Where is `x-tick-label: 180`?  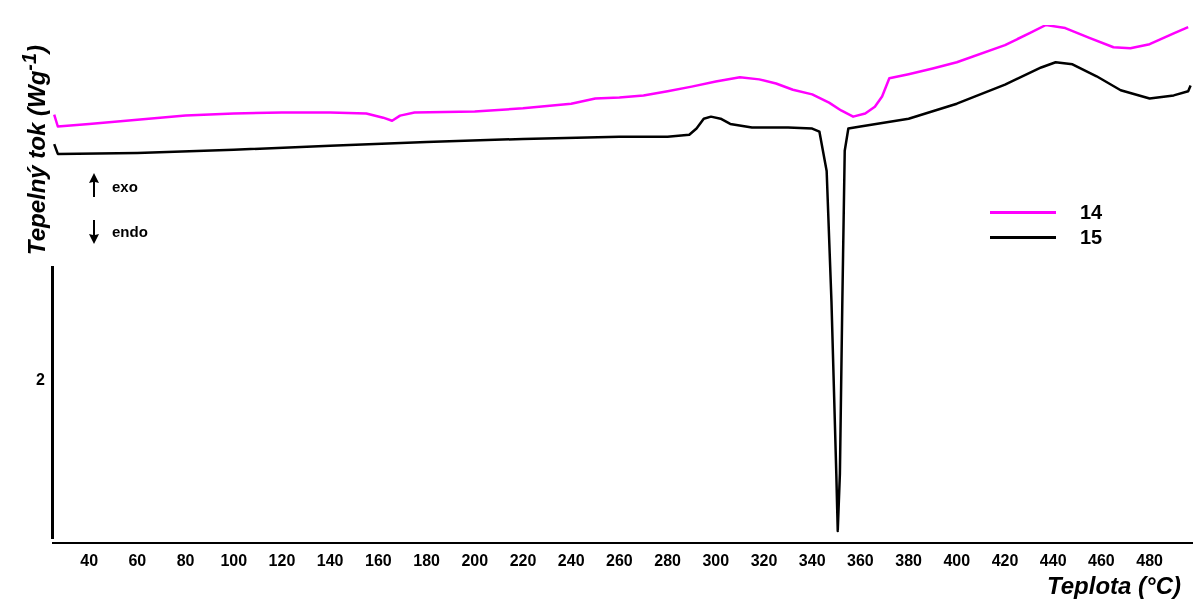
x-tick-label: 180 is located at coordinates (427, 560).